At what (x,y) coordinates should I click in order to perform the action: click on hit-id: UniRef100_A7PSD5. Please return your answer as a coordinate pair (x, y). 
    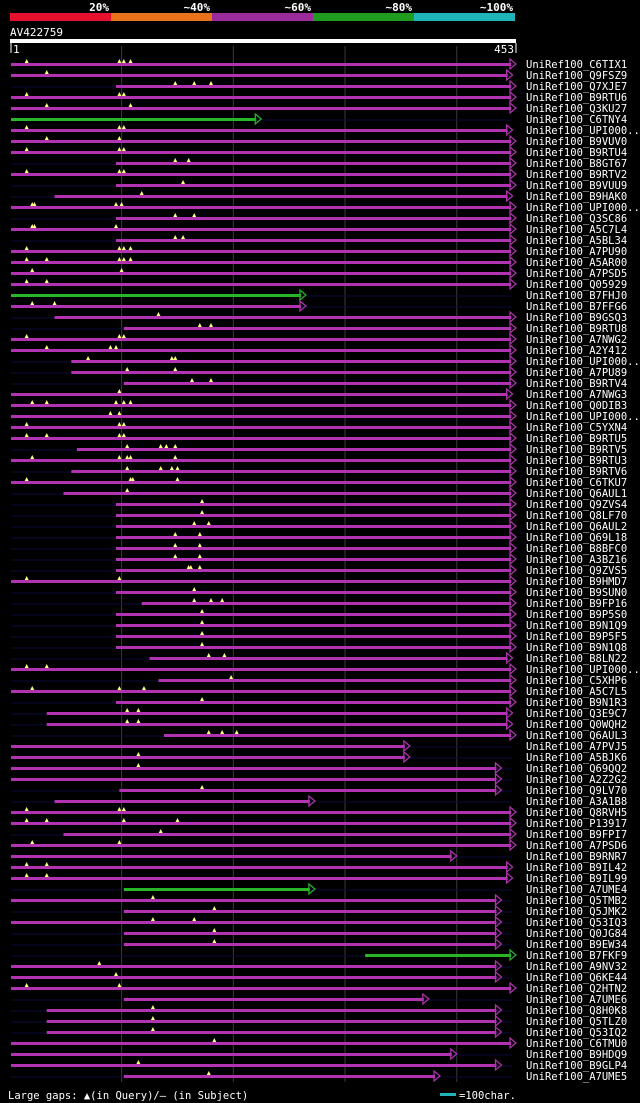
    Looking at the image, I should click on (576, 274).